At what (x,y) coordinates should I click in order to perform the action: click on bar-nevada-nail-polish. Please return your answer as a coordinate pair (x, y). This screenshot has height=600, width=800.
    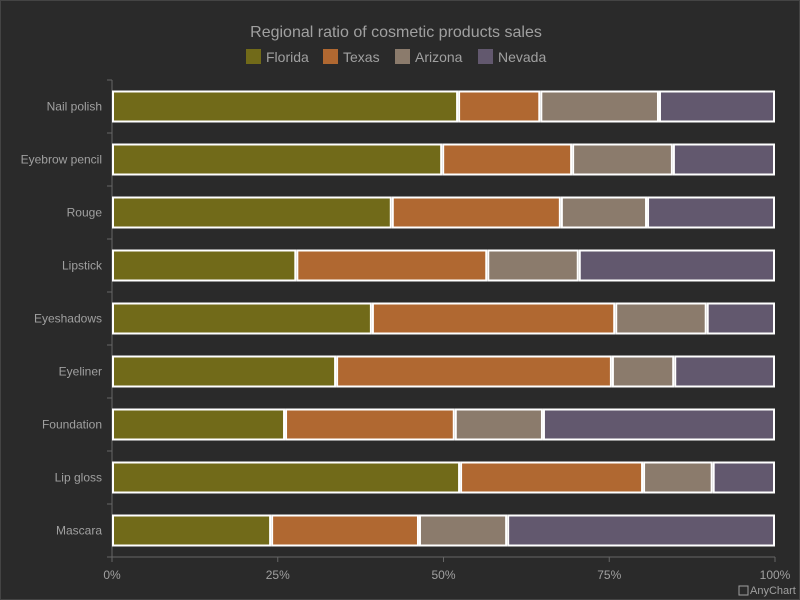
    Looking at the image, I should click on (716, 106).